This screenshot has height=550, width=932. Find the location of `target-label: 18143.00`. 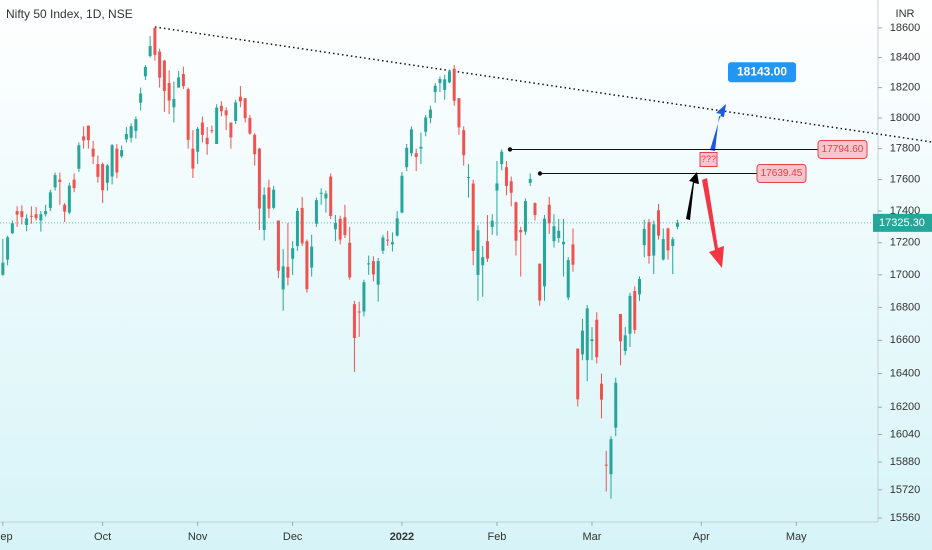

target-label: 18143.00 is located at coordinates (762, 71).